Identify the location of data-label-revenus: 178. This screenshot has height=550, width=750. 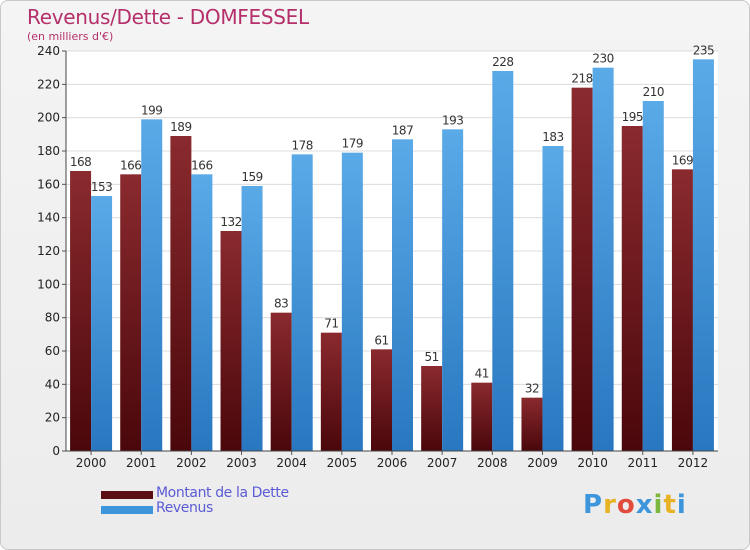
(301, 145).